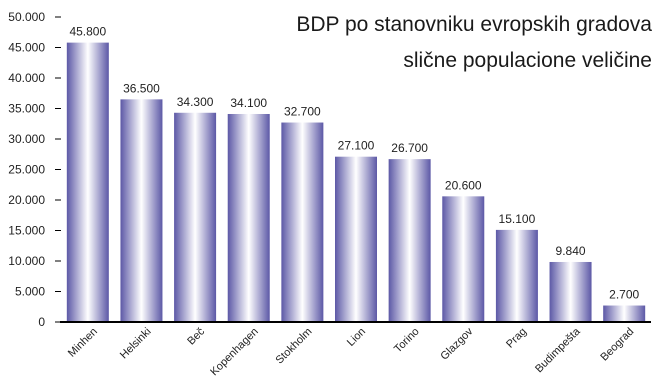 Image resolution: width=658 pixels, height=381 pixels. I want to click on data-label: 2.700, so click(624, 295).